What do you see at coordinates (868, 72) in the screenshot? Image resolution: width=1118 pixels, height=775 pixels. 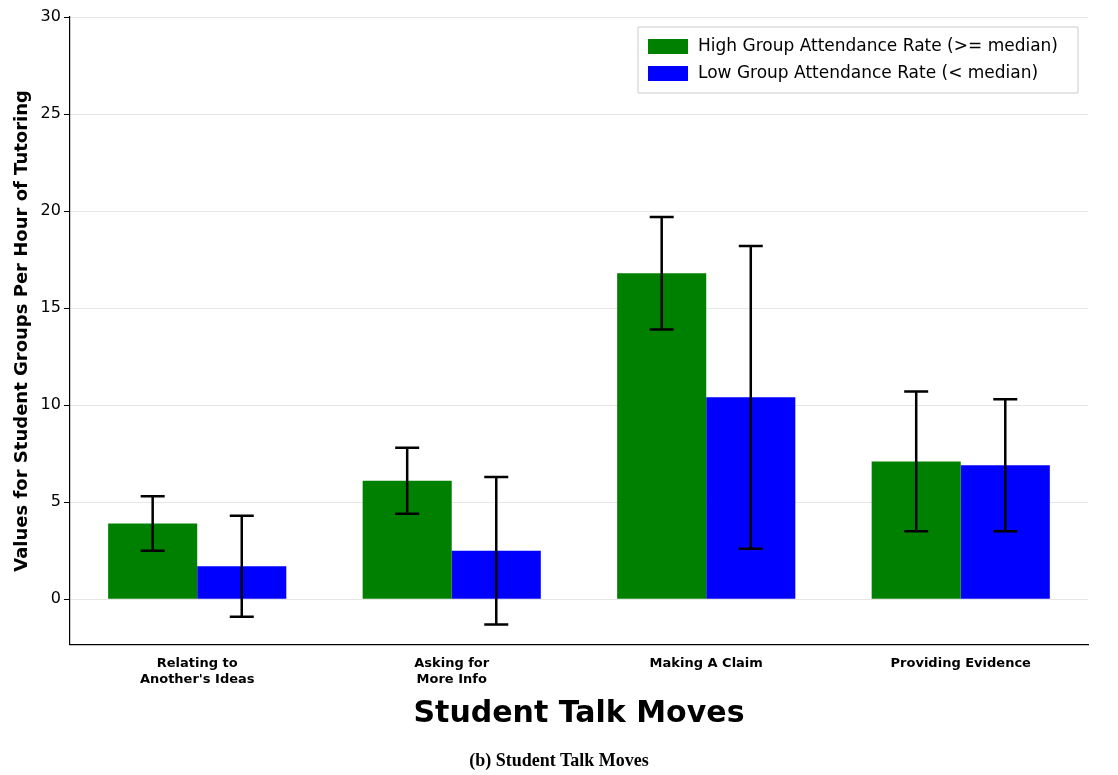 I see `legend-label: Low Group Attendance Rate (< median)` at bounding box center [868, 72].